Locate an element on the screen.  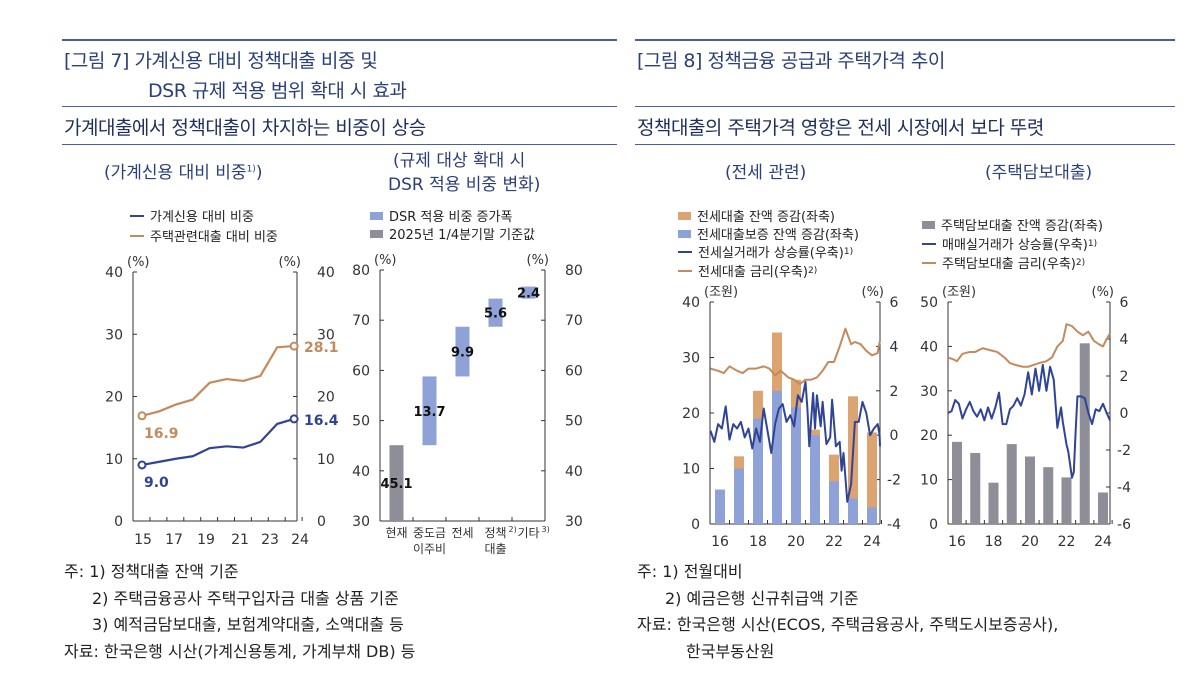
chart4-y2tick-label: -6 is located at coordinates (1124, 525).